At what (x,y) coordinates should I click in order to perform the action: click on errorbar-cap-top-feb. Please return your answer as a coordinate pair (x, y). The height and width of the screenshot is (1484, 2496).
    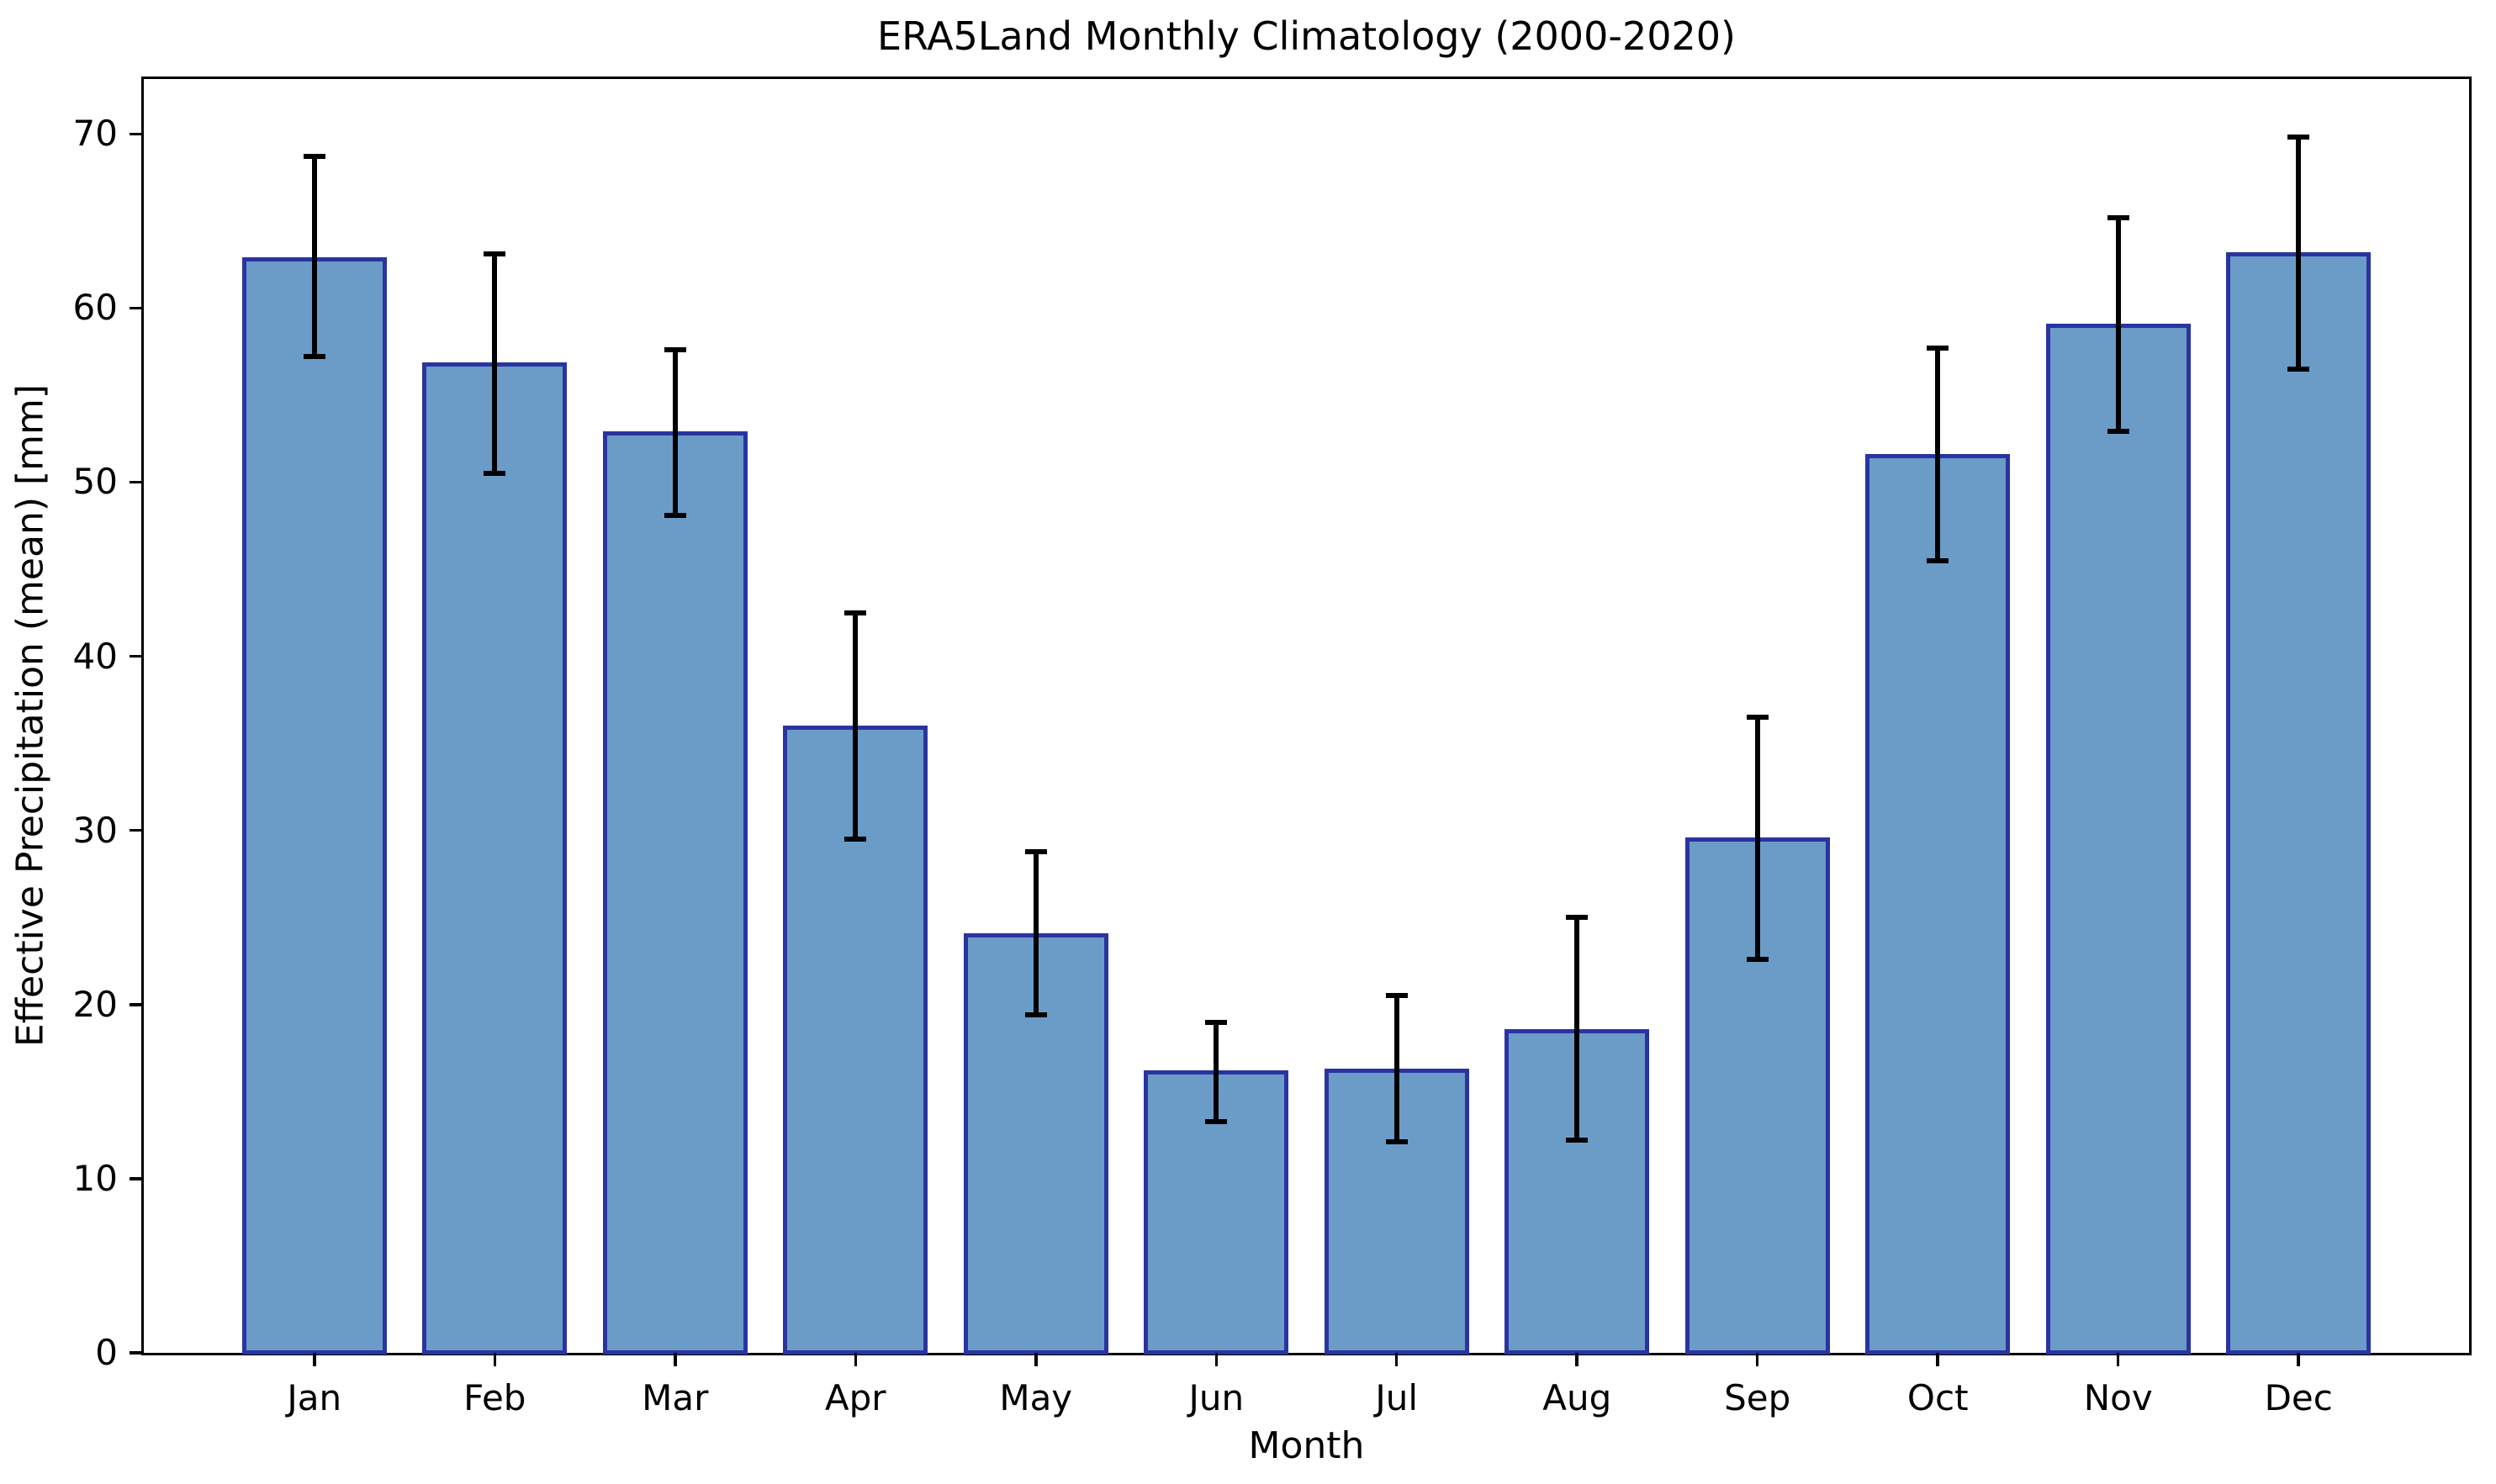
    Looking at the image, I should click on (495, 254).